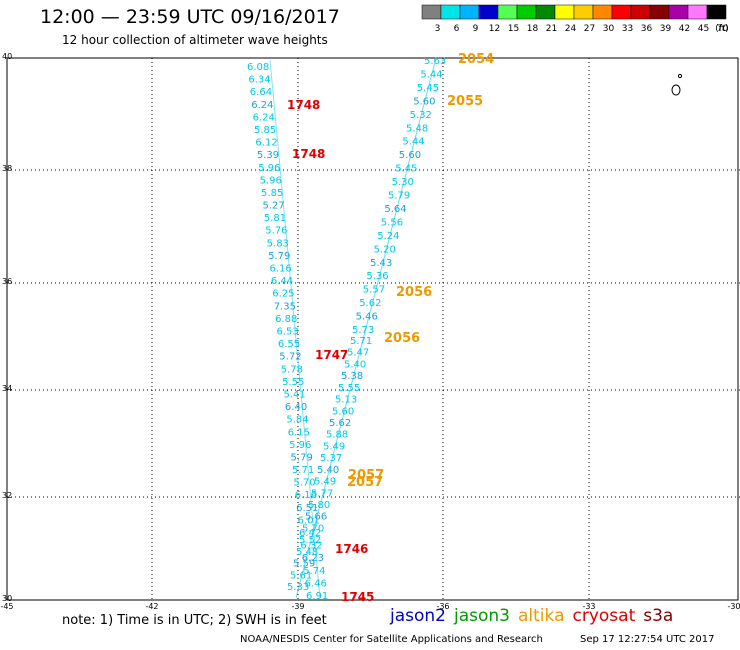 This screenshot has width=740, height=650. I want to click on satellite-legend: jason2 jason3 altika cryosat s3a, so click(535, 616).